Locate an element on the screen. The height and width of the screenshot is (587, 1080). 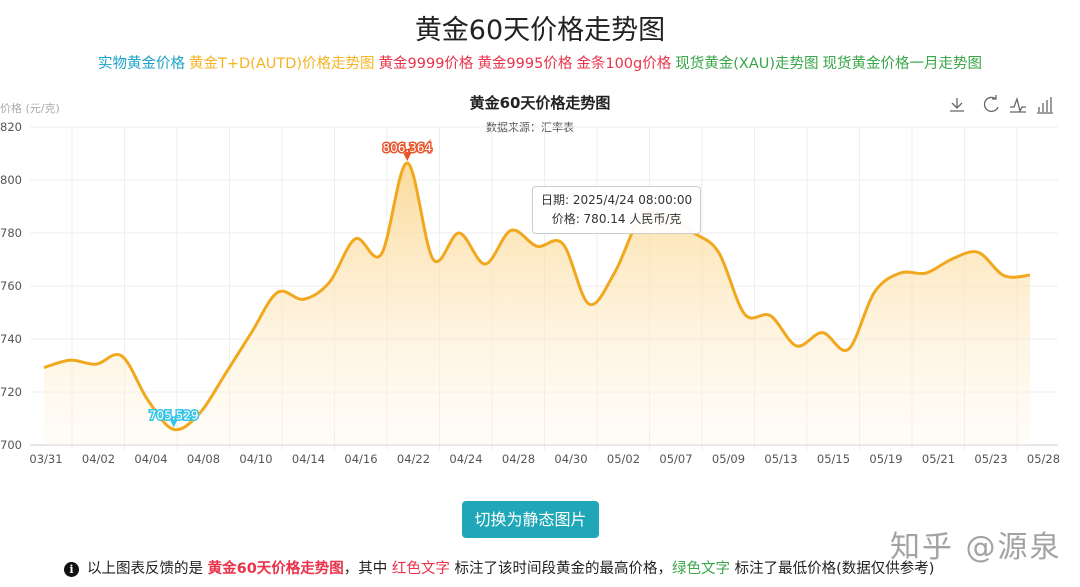
note-red-text: 红色文字 is located at coordinates (420, 569).